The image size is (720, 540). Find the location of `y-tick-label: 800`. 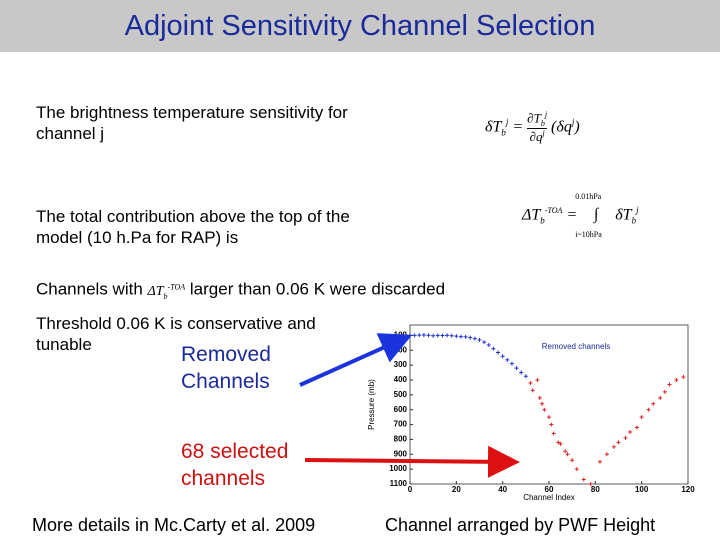

y-tick-label: 800 is located at coordinates (401, 439).